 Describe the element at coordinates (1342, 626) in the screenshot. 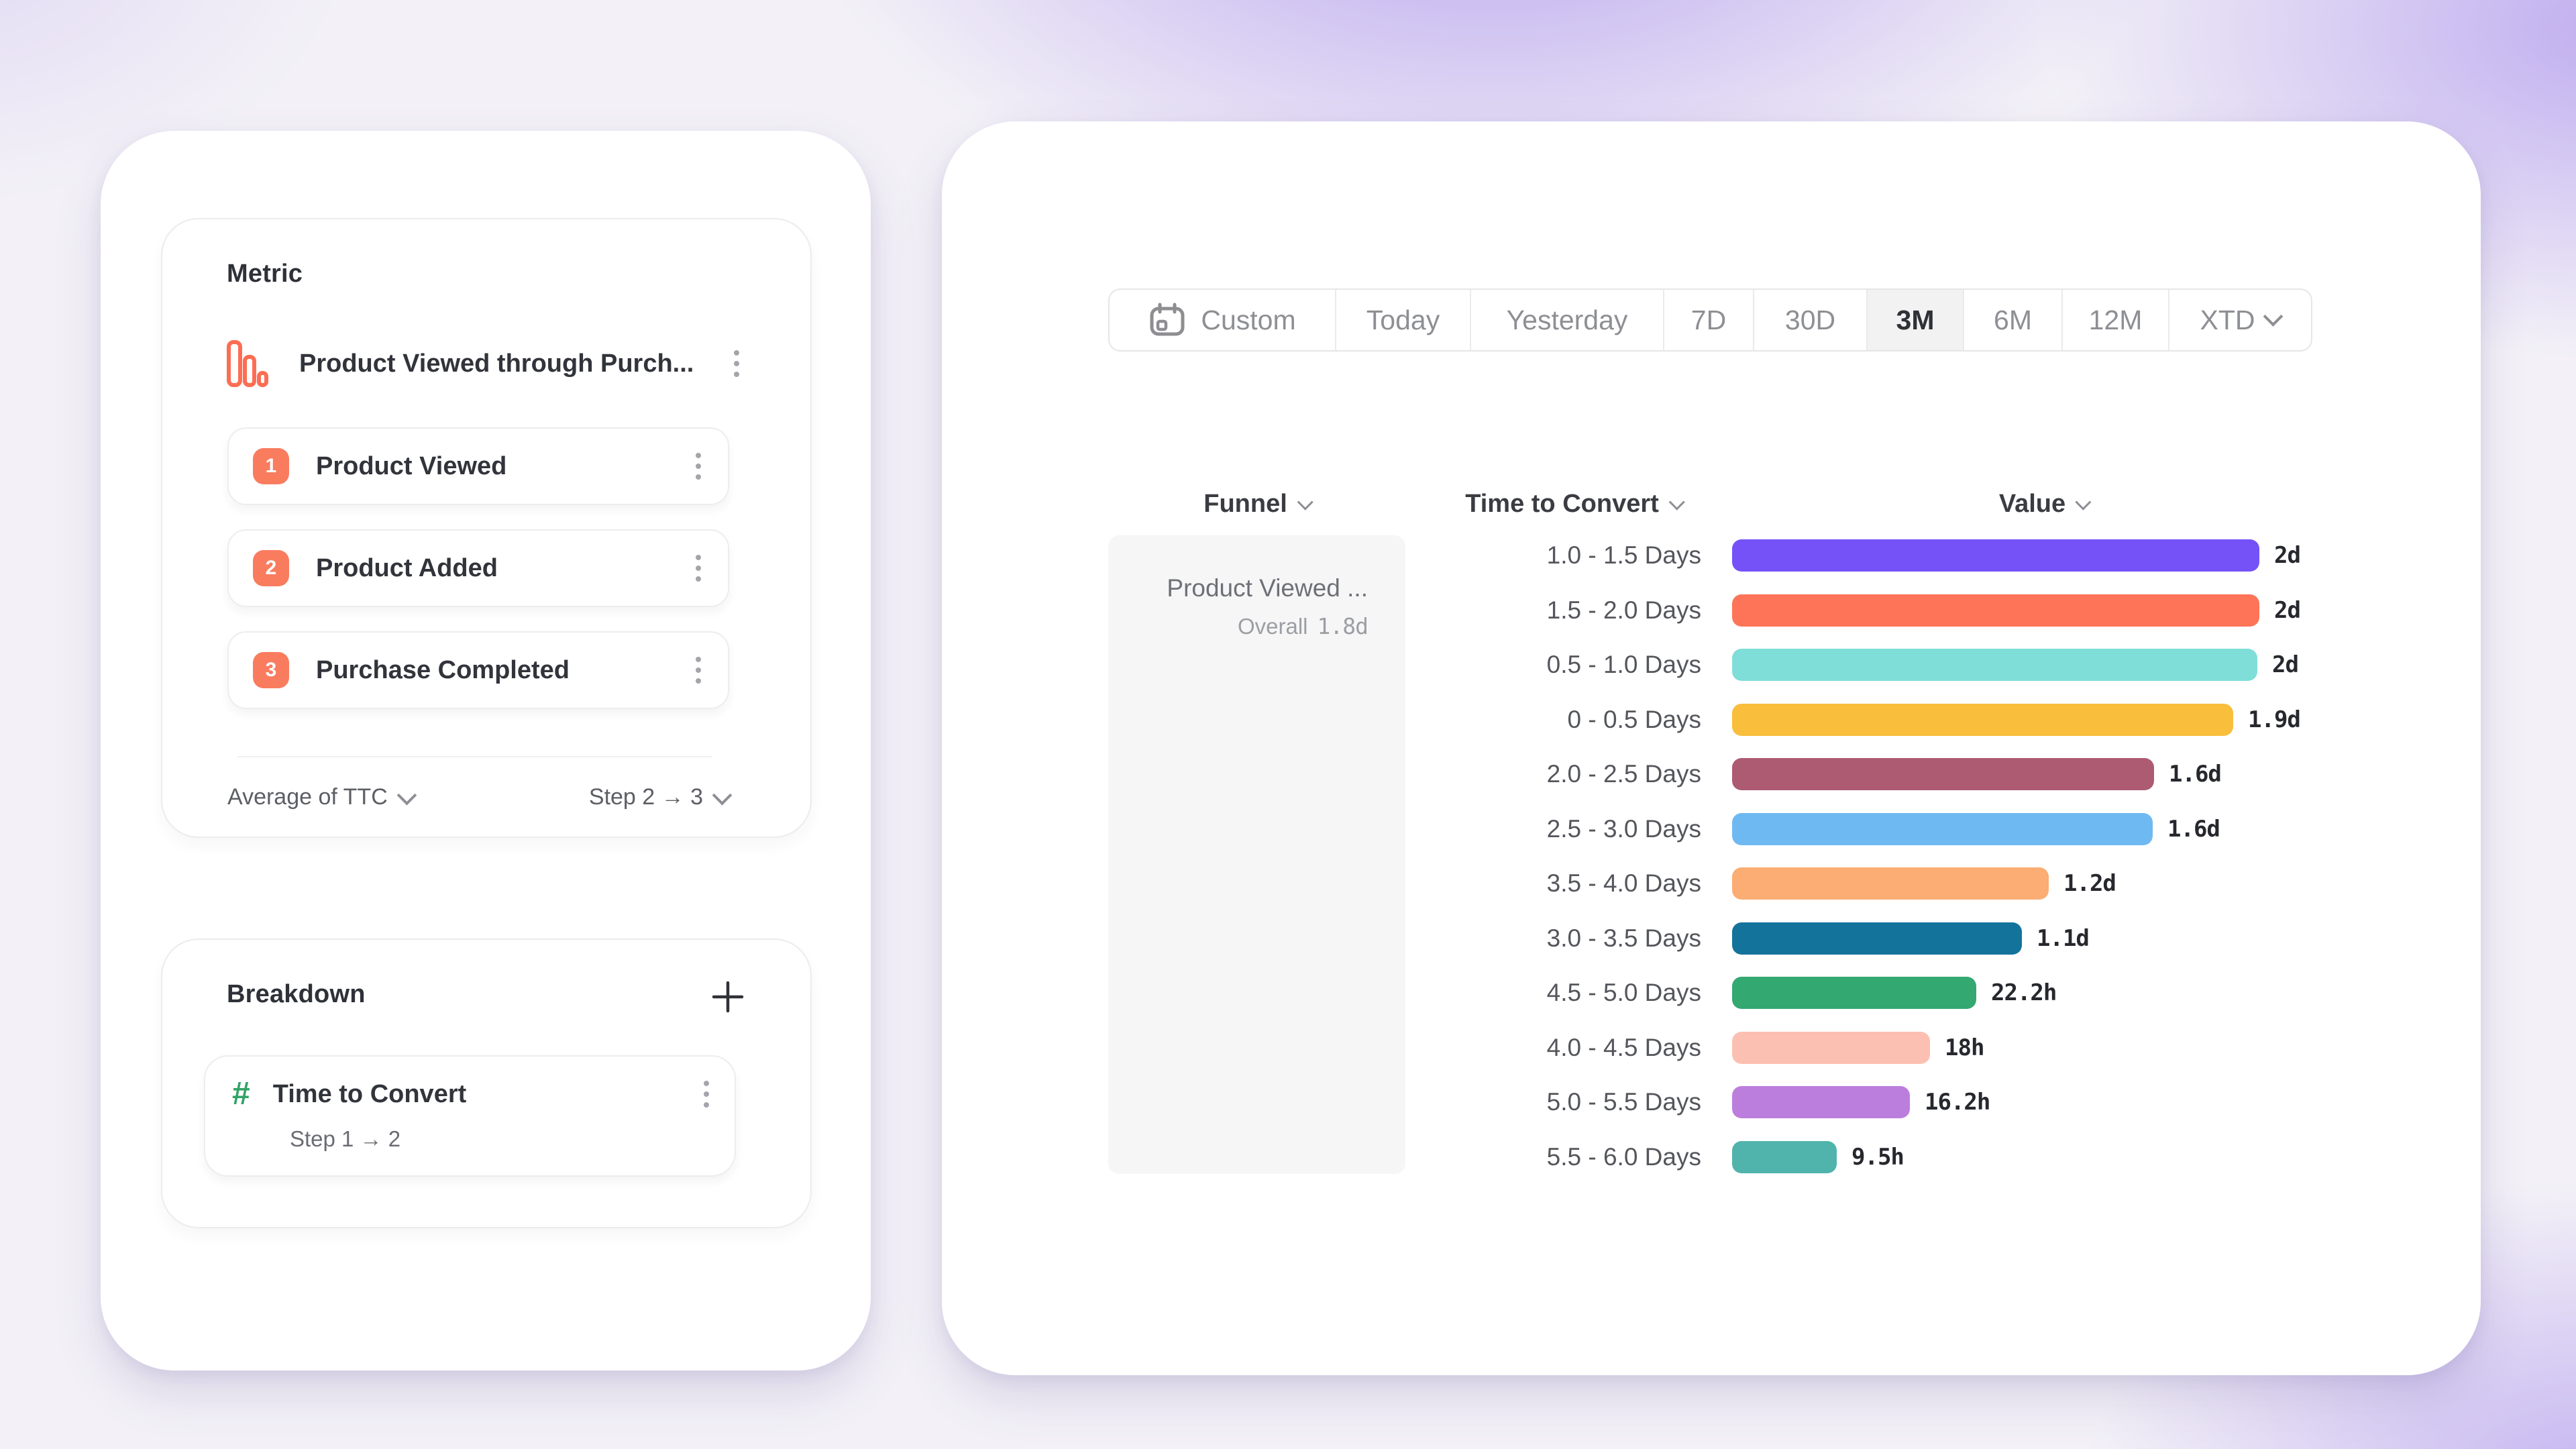

I see `overall-value: 1.8d` at that location.